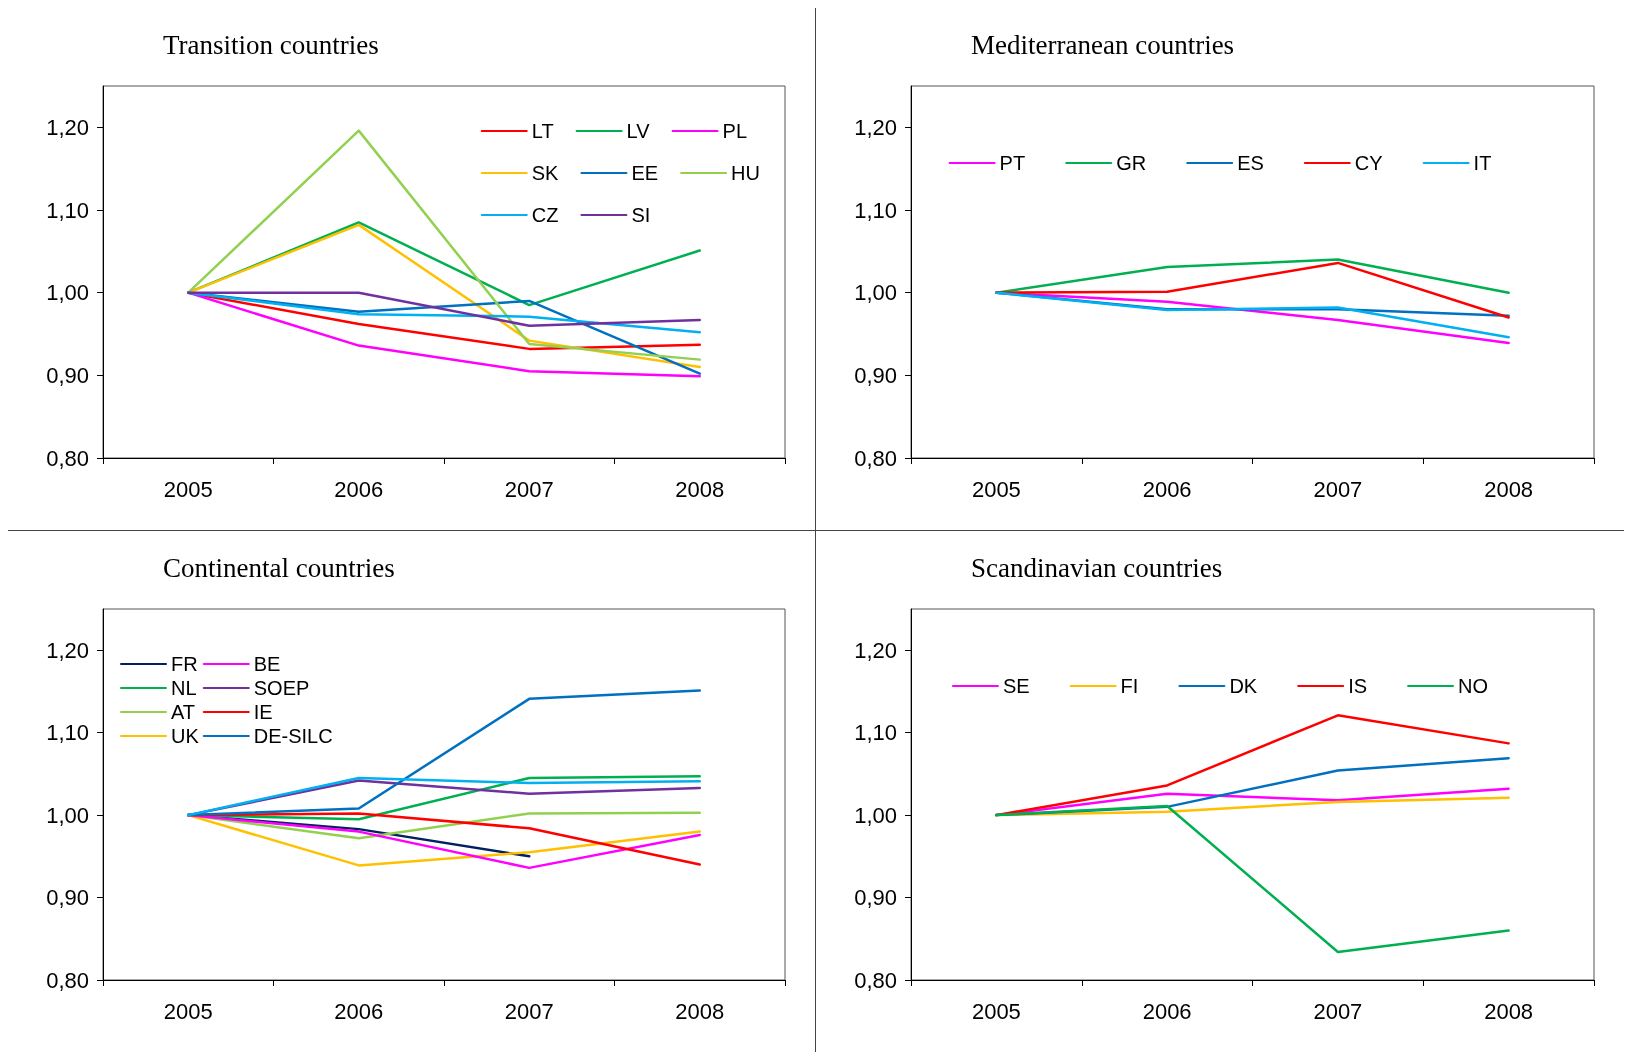 The image size is (1632, 1060). What do you see at coordinates (1016, 686) in the screenshot?
I see `legend-label: SE` at bounding box center [1016, 686].